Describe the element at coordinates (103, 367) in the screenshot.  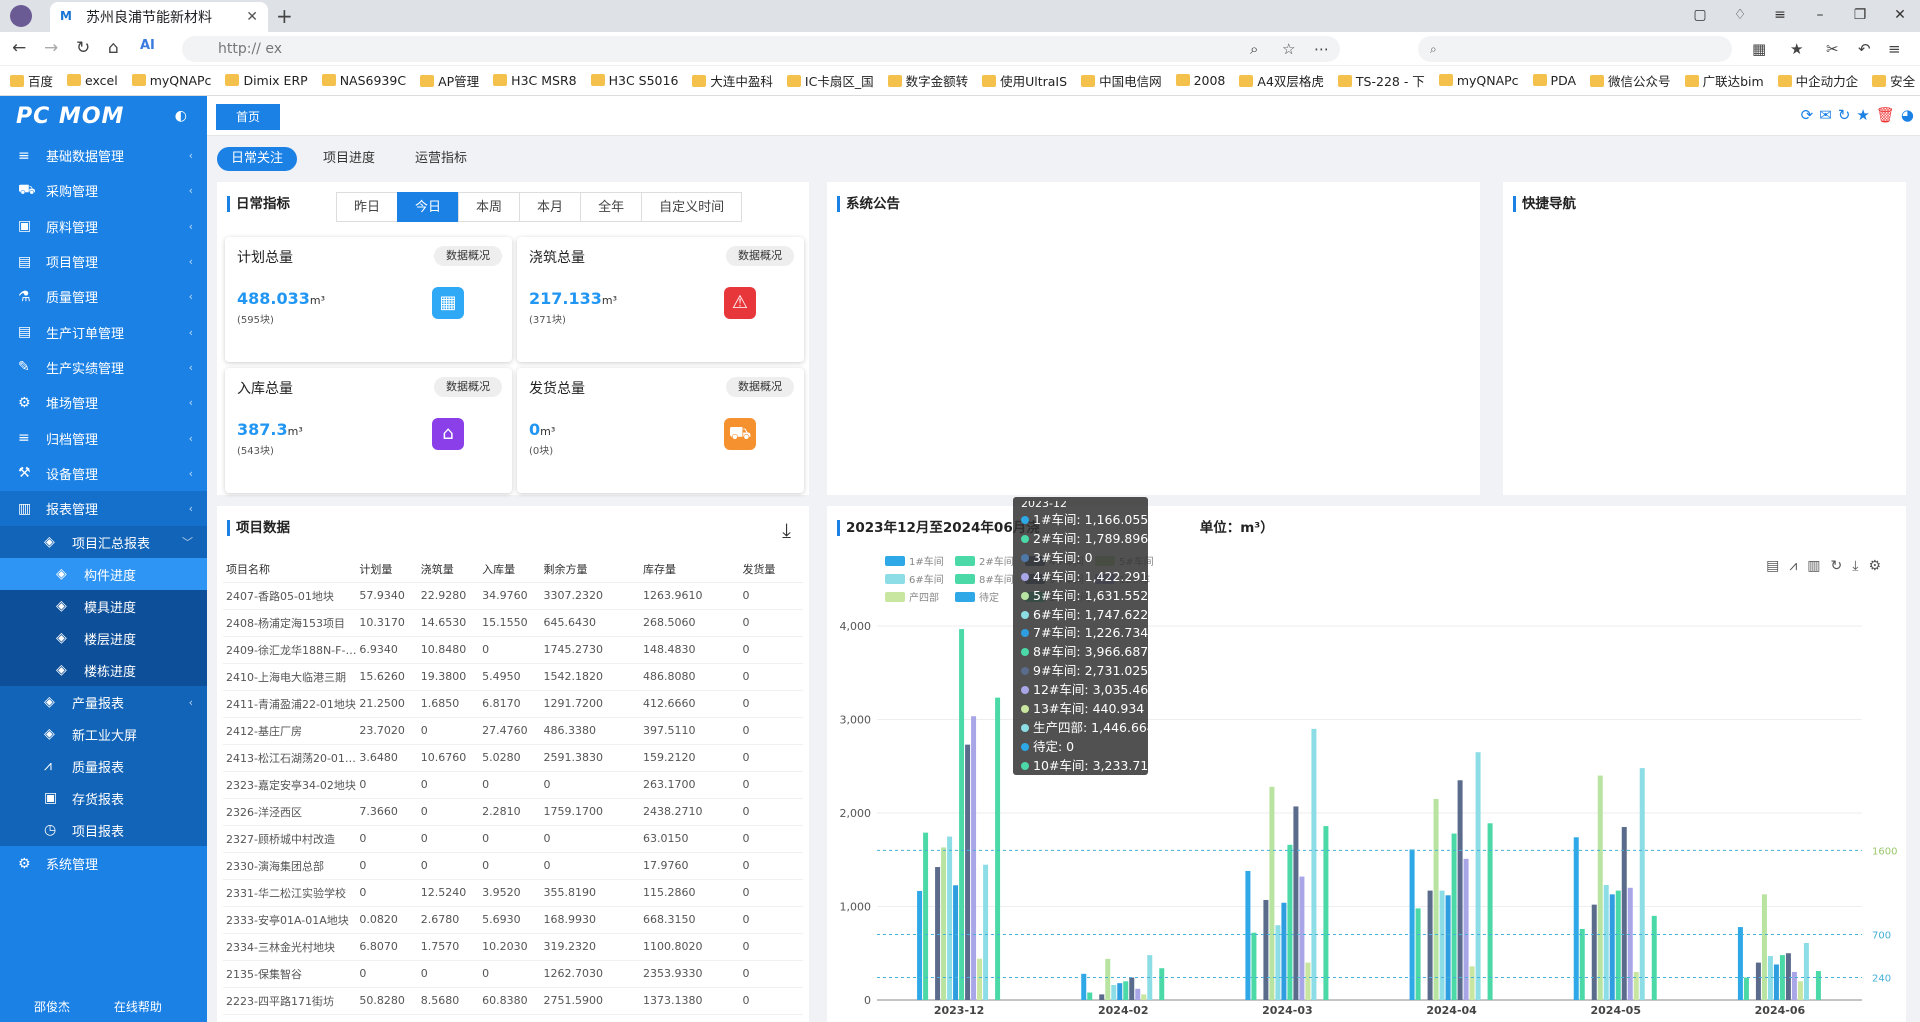
I see `sidebar-item: ✎ 生产实绩管理 ‹` at that location.